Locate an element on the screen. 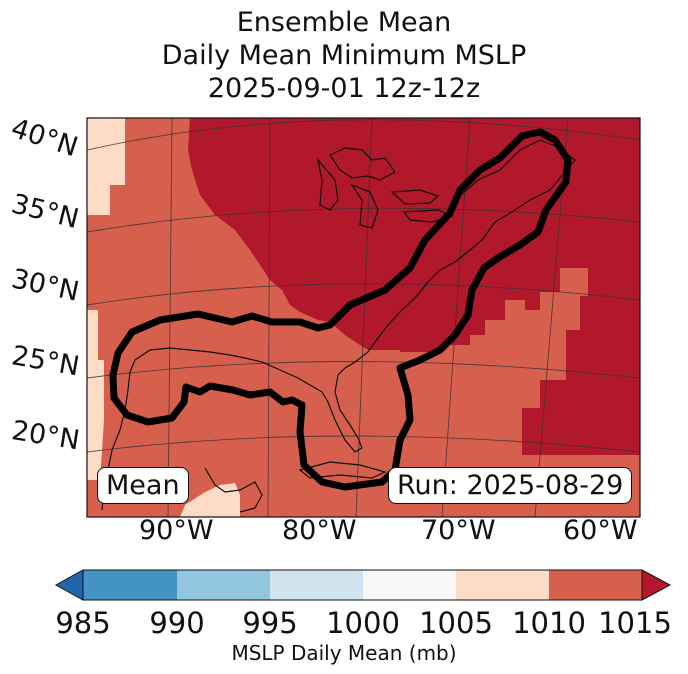  colorbar-tick-1000: 1000 is located at coordinates (363, 623).